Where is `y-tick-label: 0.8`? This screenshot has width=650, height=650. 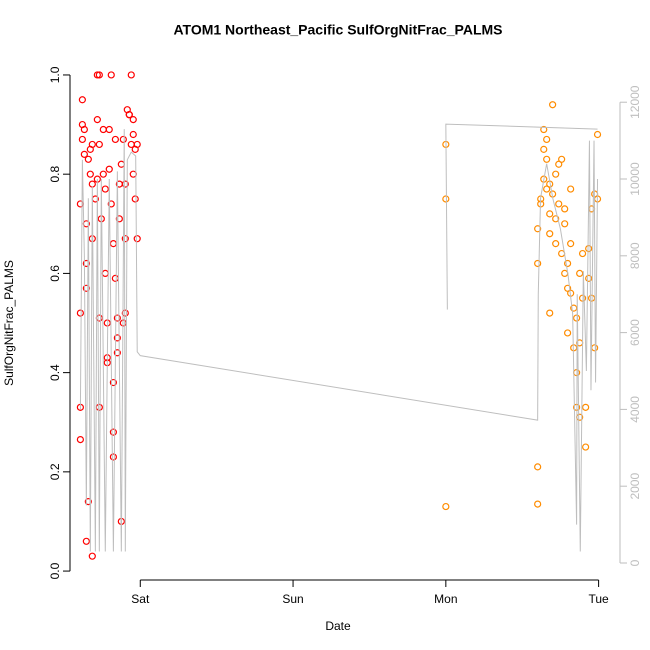 y-tick-label: 0.8 is located at coordinates (55, 174).